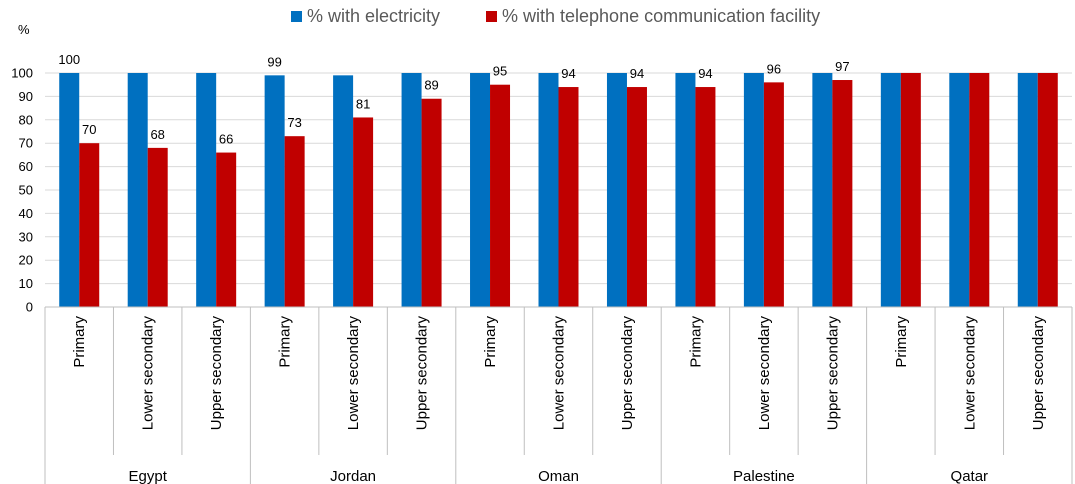 The width and height of the screenshot is (1075, 484). Describe the element at coordinates (774, 68) in the screenshot. I see `data-label: 96` at that location.